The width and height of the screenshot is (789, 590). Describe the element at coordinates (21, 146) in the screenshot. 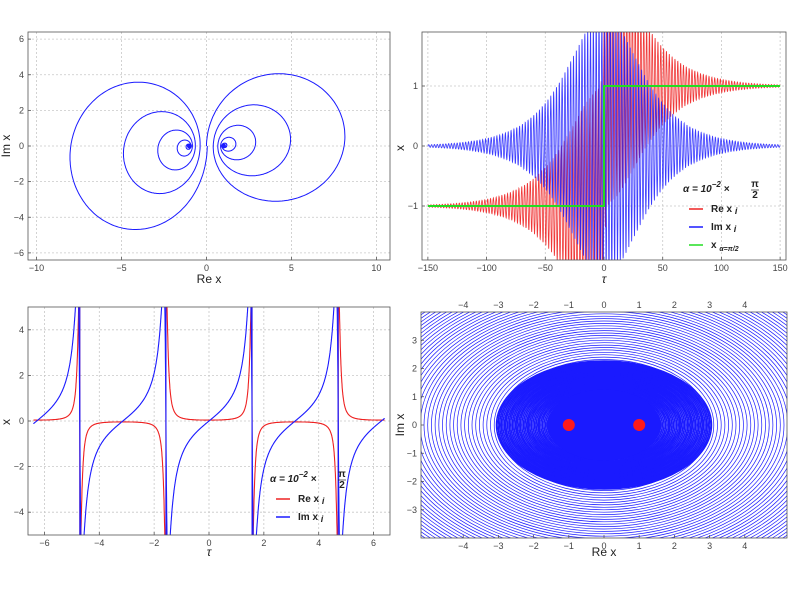

I see `y-tick-label: 0` at that location.